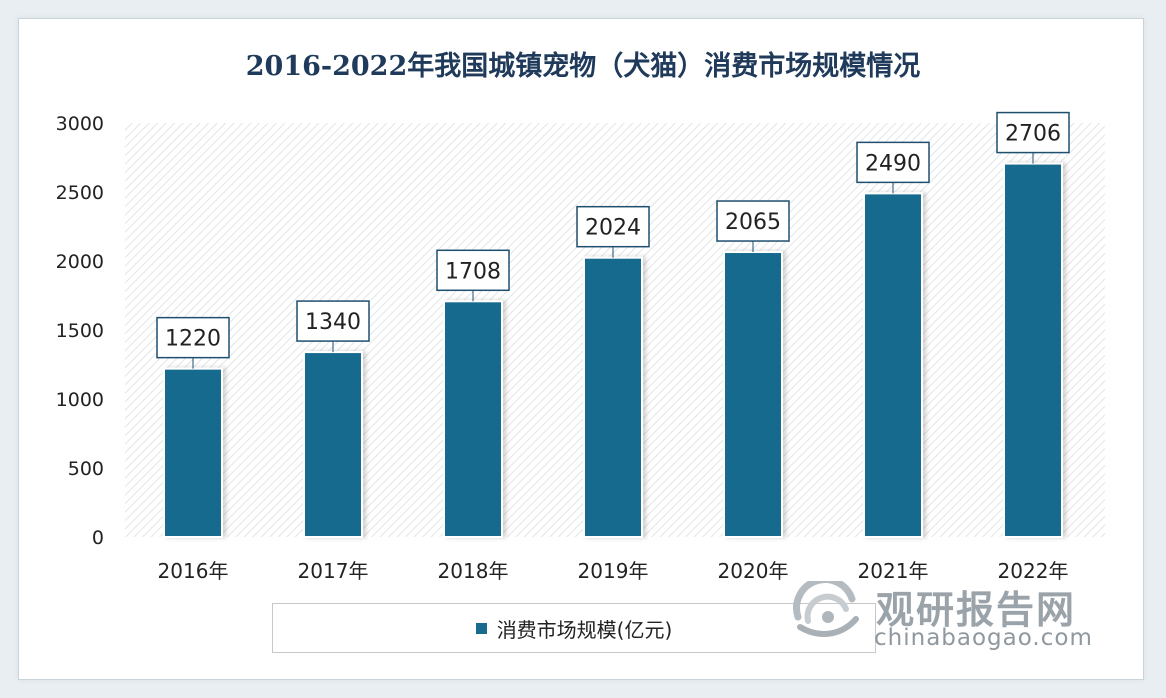 This screenshot has width=1166, height=698. What do you see at coordinates (80, 331) in the screenshot?
I see `y-tick-label: 1500` at bounding box center [80, 331].